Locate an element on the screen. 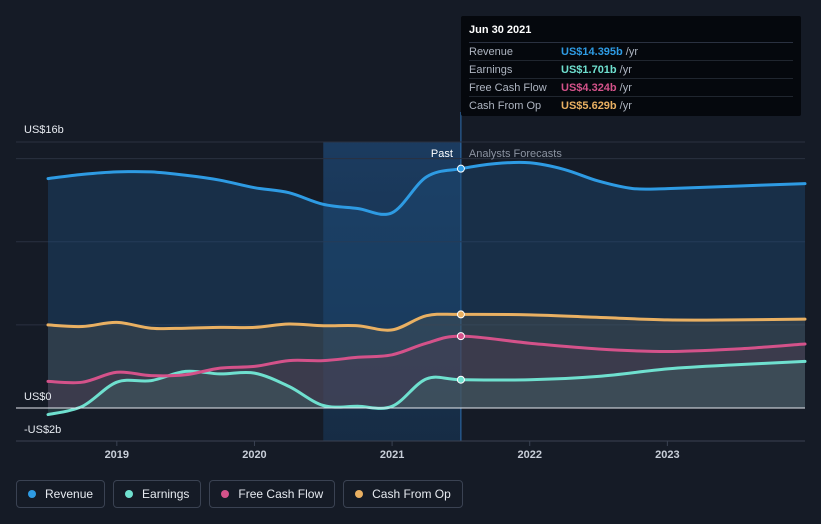 This screenshot has width=821, height=524. x-tick-label: 2019 is located at coordinates (117, 455).